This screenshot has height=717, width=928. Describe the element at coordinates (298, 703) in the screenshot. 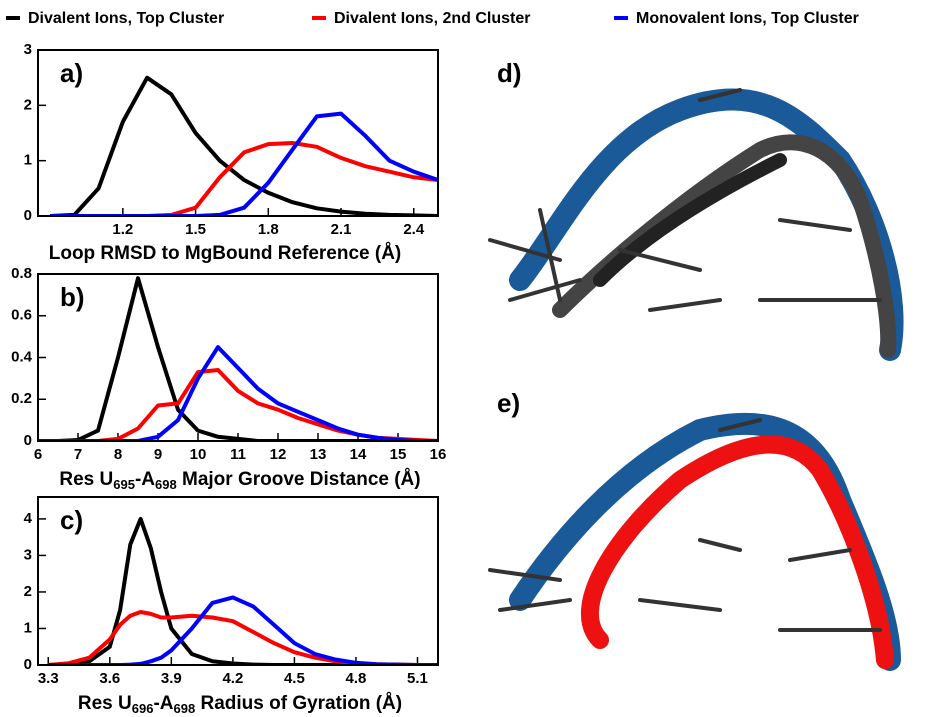

I see `x-axis-label-part: Radius of Gyration (Å)` at that location.